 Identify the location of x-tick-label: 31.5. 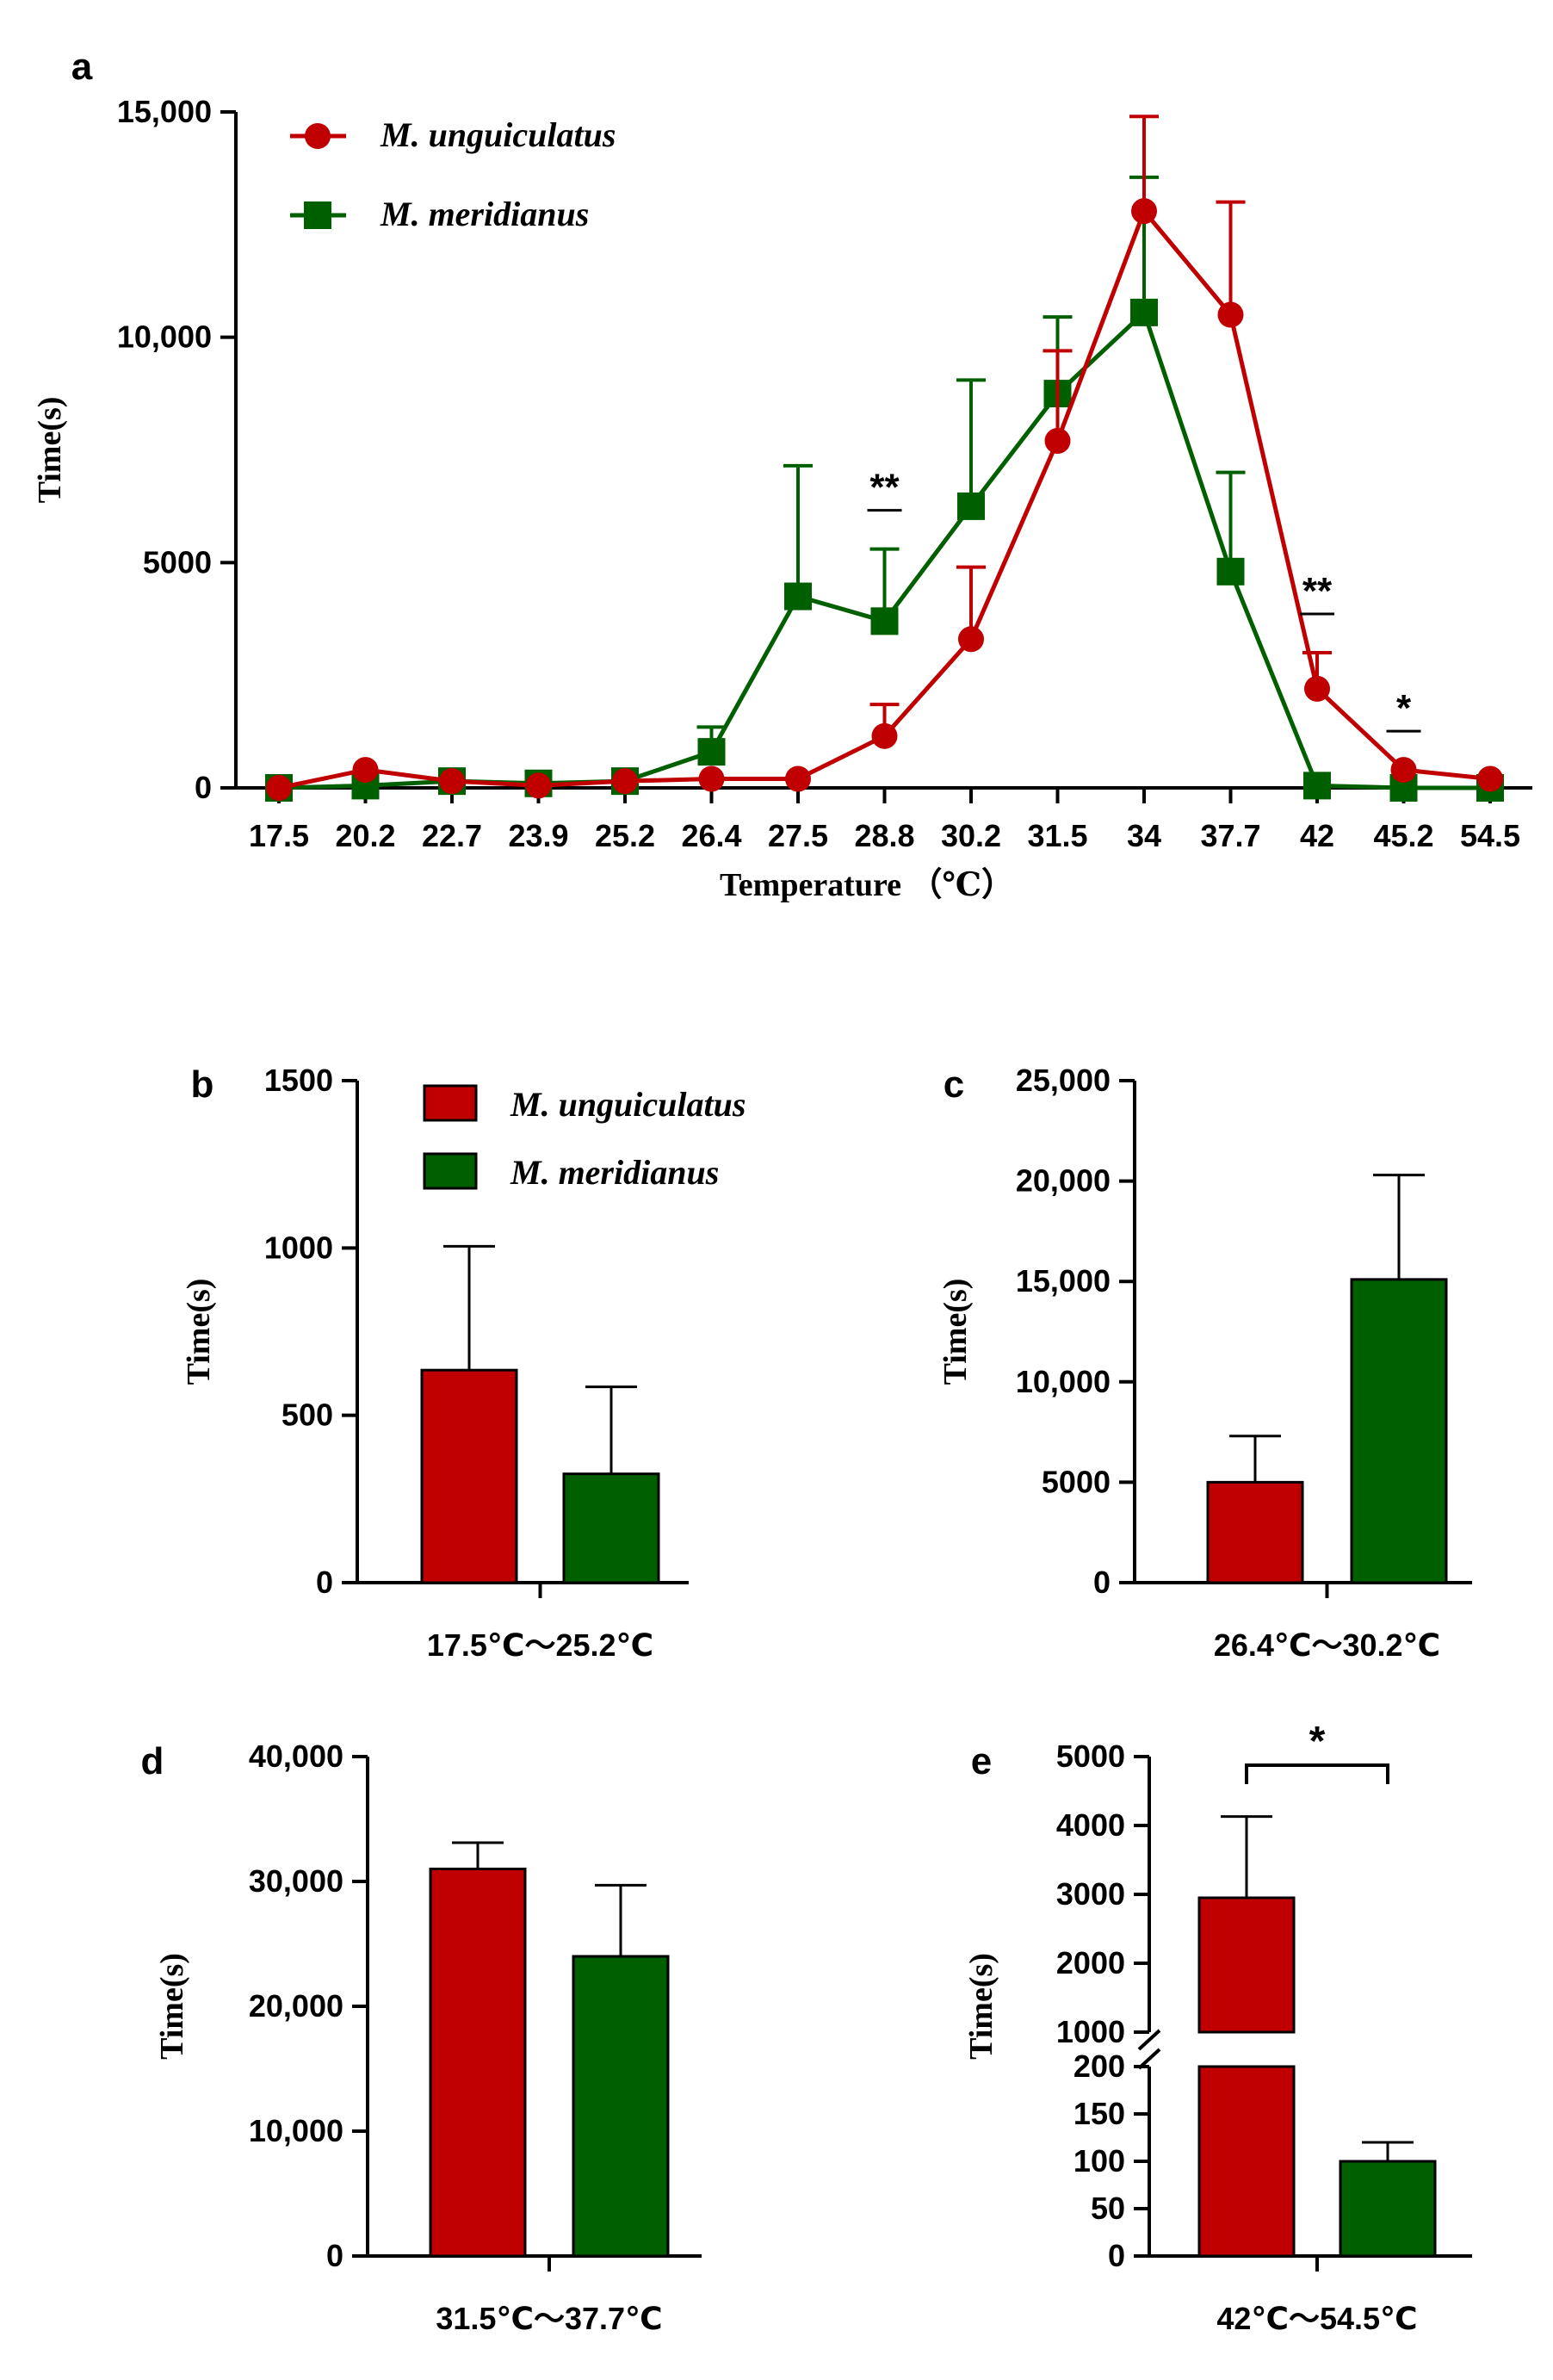
(1057, 835).